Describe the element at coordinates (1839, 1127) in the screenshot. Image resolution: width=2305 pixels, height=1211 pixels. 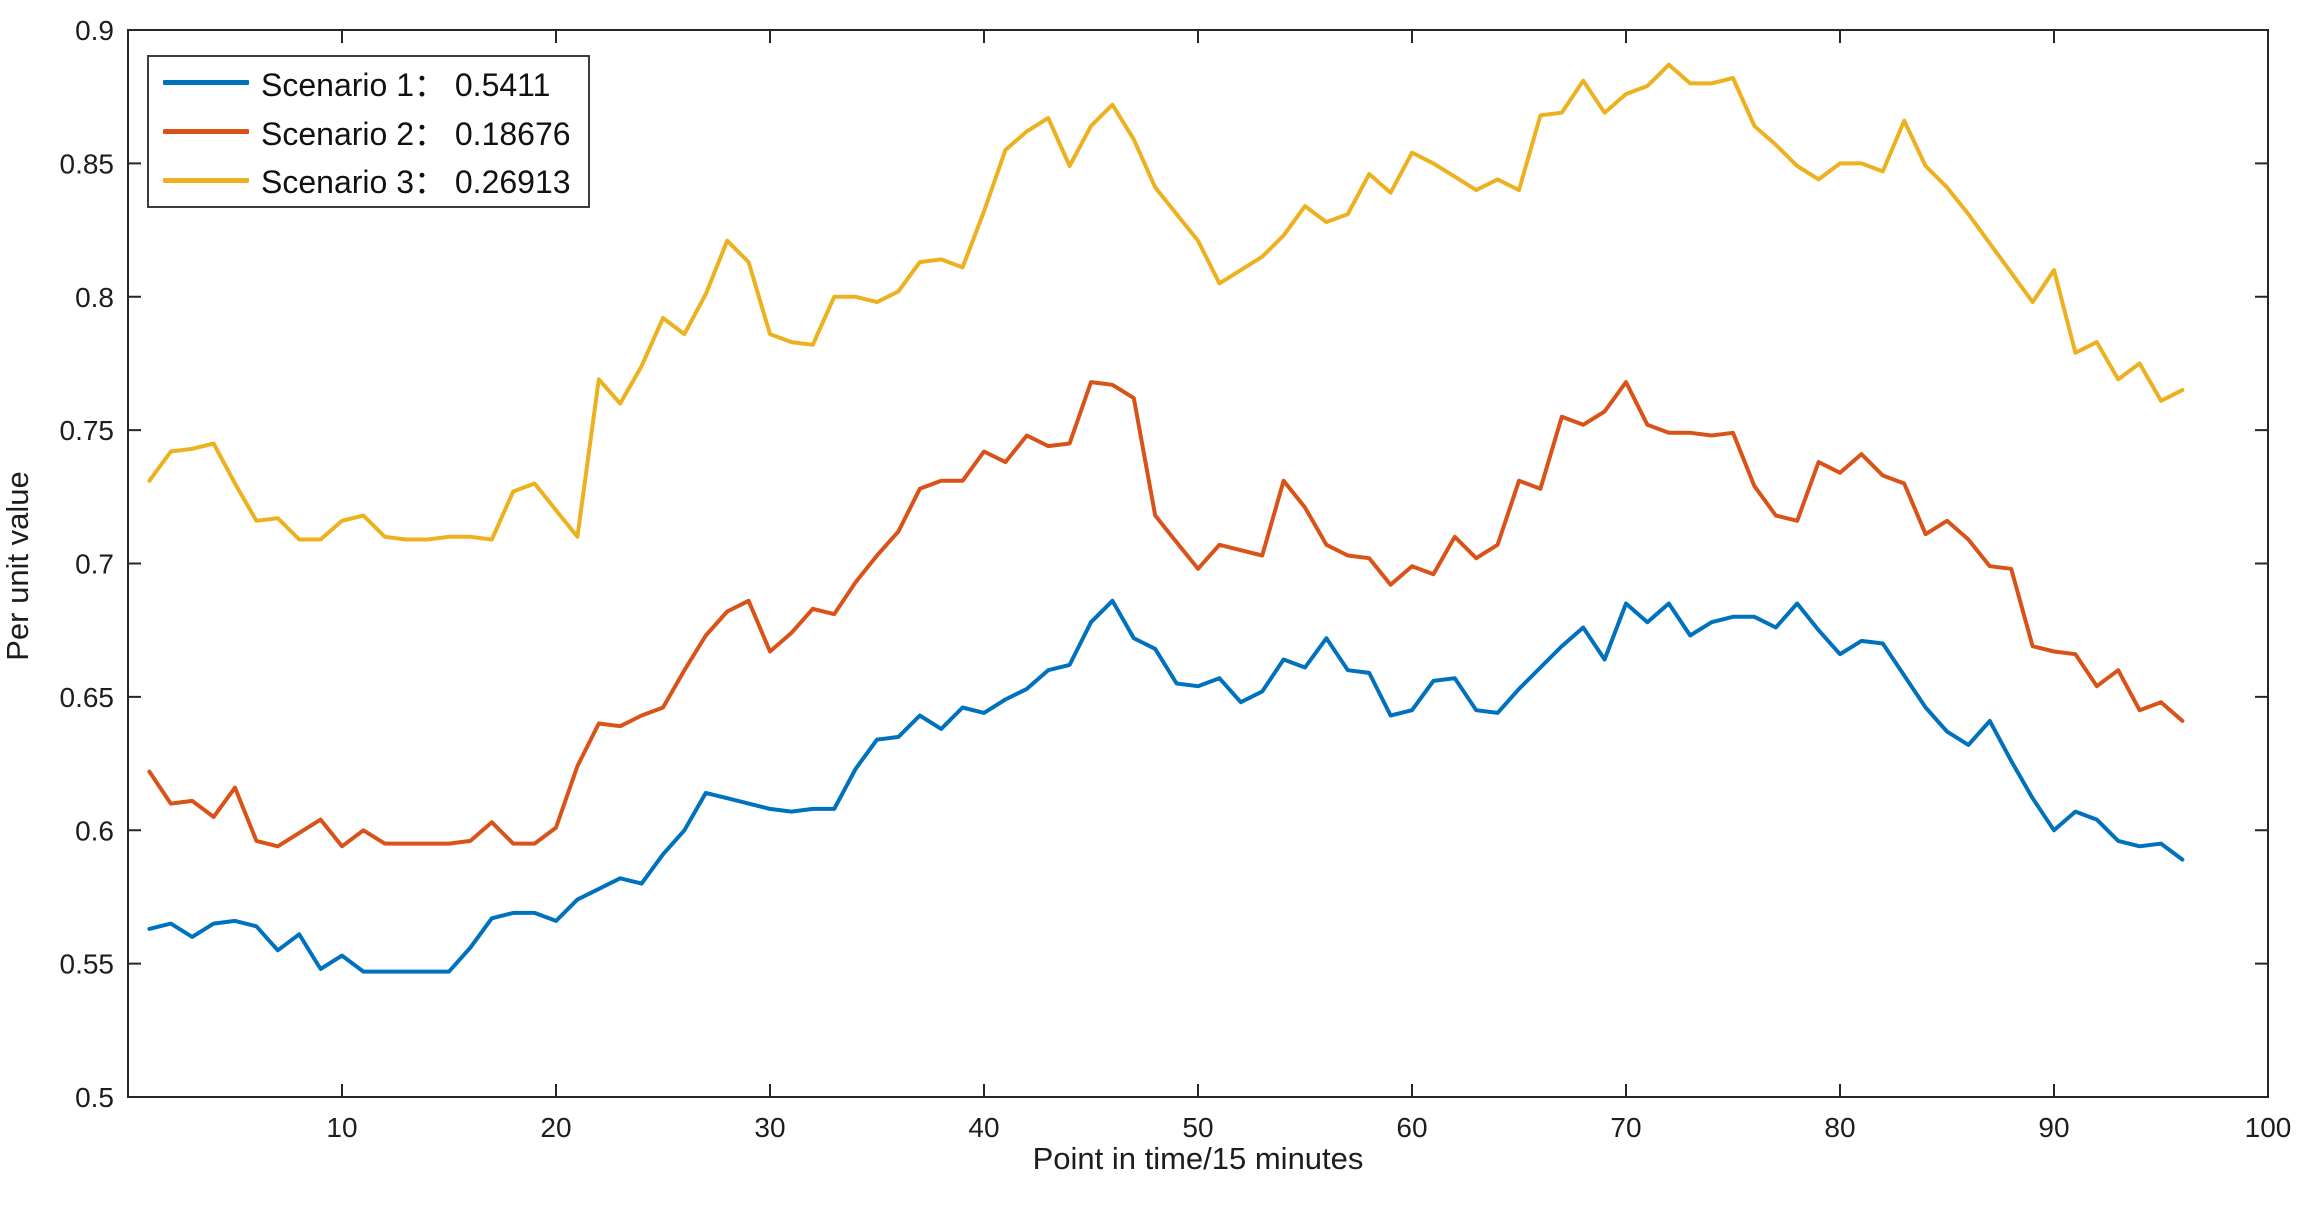
I see `svg-text: 80` at that location.